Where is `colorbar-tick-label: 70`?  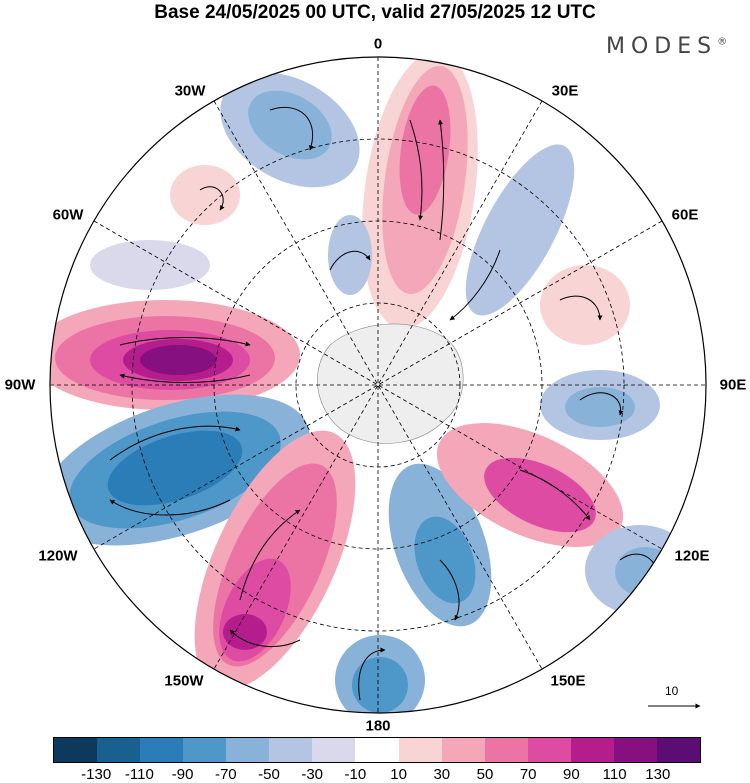
colorbar-tick-label: 70 is located at coordinates (528, 774).